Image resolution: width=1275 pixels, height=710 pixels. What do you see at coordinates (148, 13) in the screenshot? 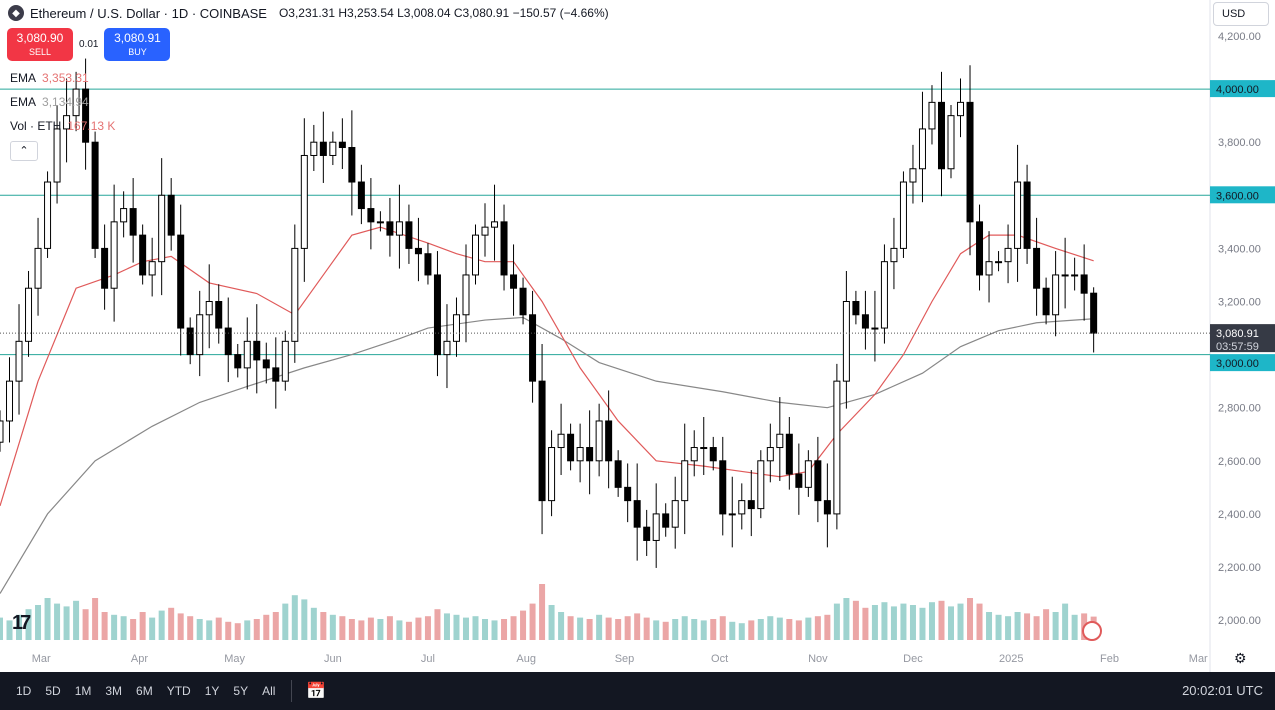
I see `symbol-title: Ethereum / U.S. Dollar · 1D · COINBASE` at bounding box center [148, 13].